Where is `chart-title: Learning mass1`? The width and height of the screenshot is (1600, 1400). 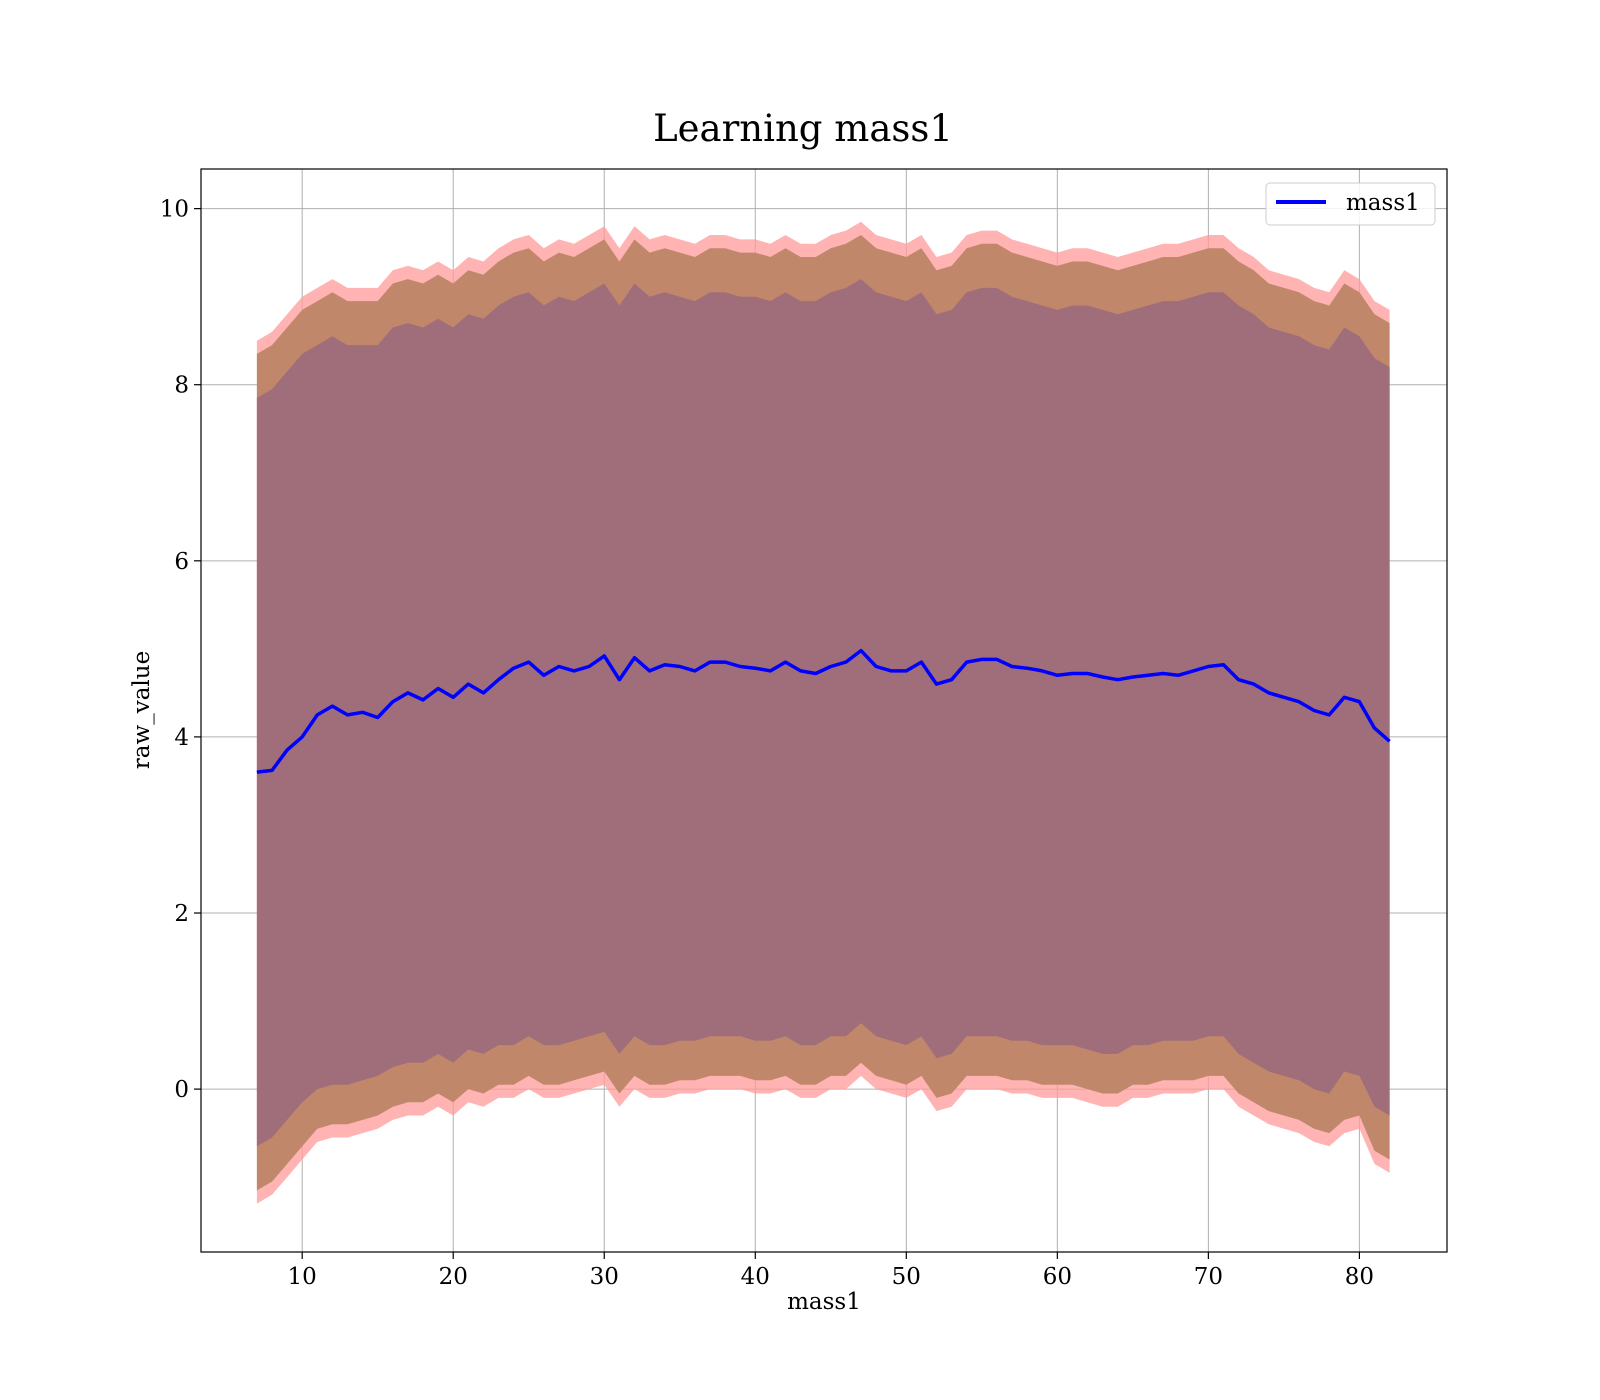
chart-title: Learning mass1 is located at coordinates (803, 128).